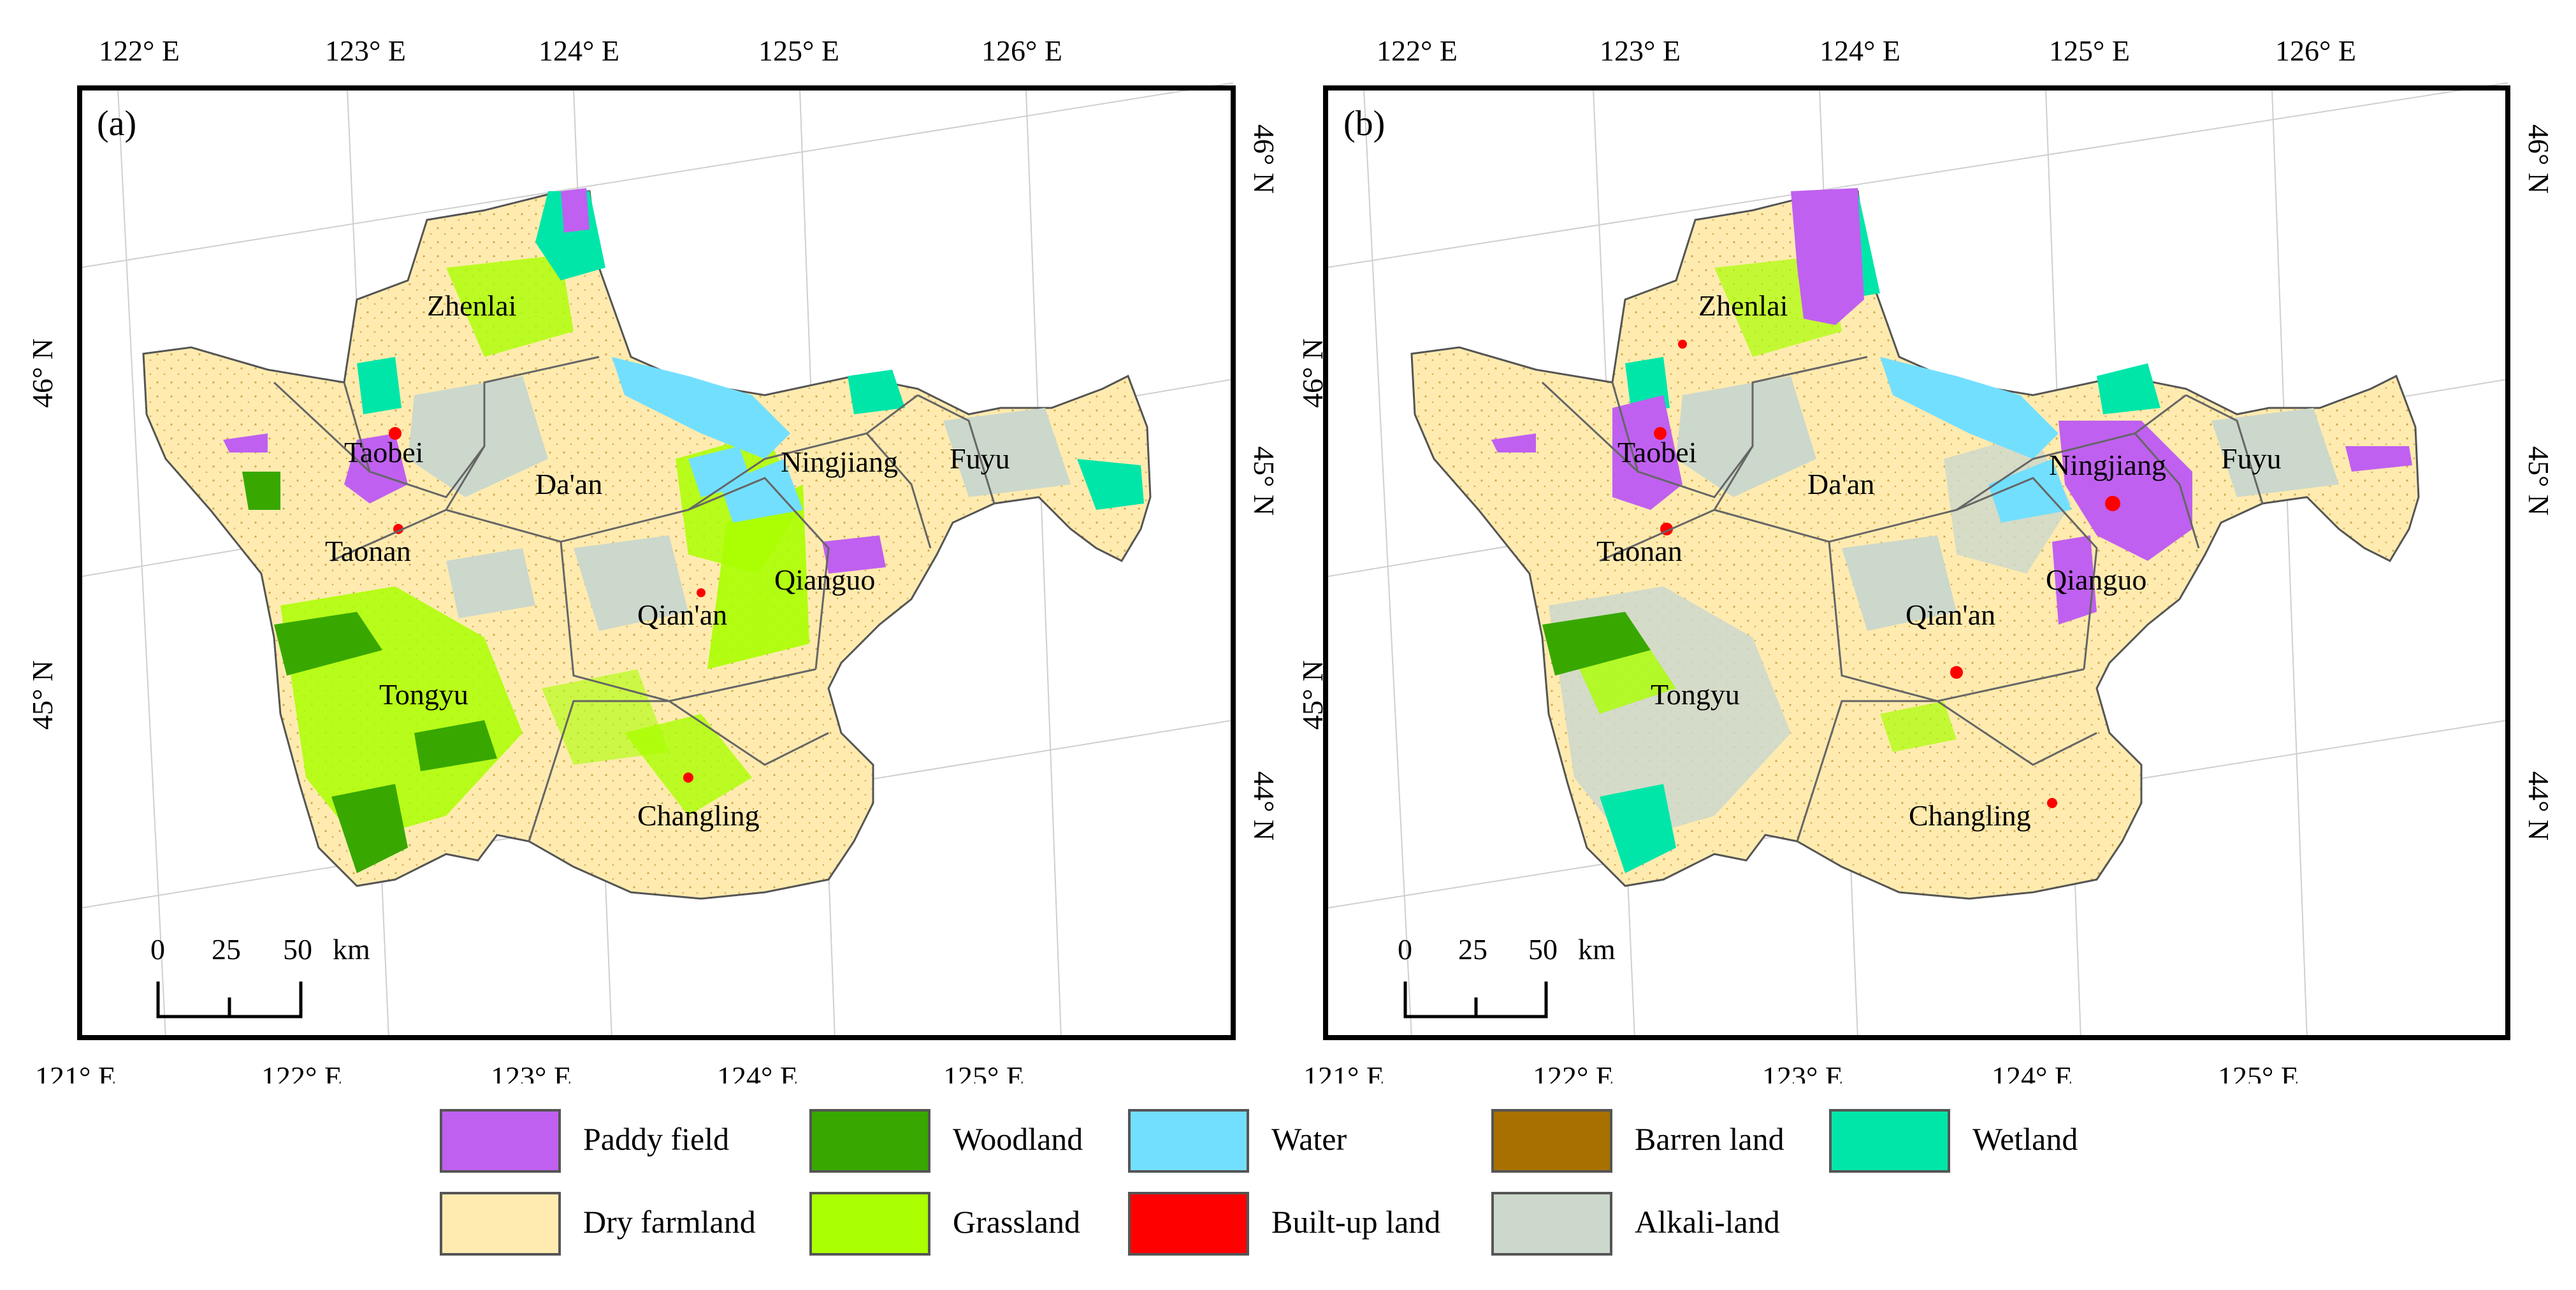 This screenshot has height=1290, width=2576. Describe the element at coordinates (656, 1139) in the screenshot. I see `legend-label: Paddy field` at that location.